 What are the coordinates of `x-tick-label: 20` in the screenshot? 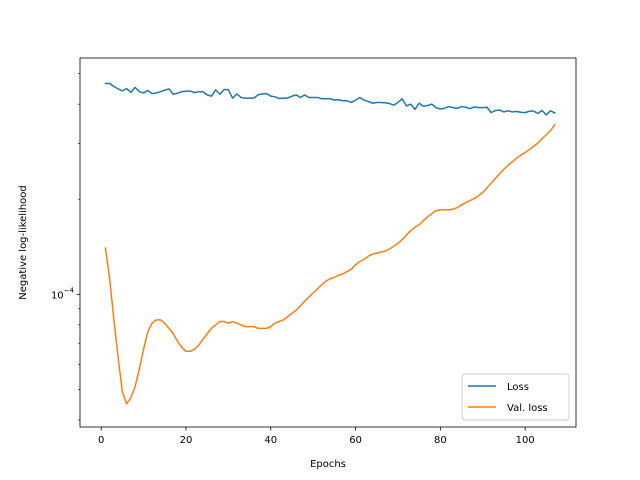 It's located at (186, 440).